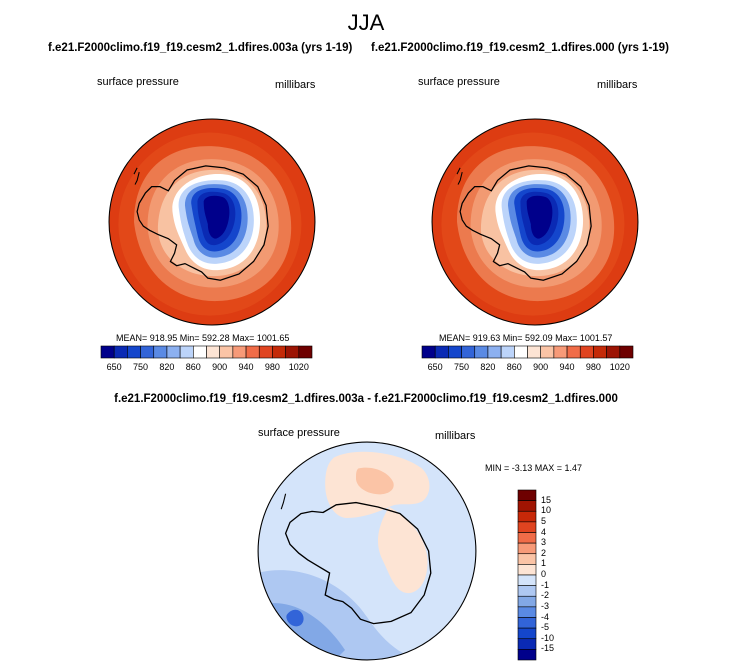  Describe the element at coordinates (526, 338) in the screenshot. I see `panel-2-stats: MEAN= 919.63 Min= 592.09 Max= 1001.57` at that location.